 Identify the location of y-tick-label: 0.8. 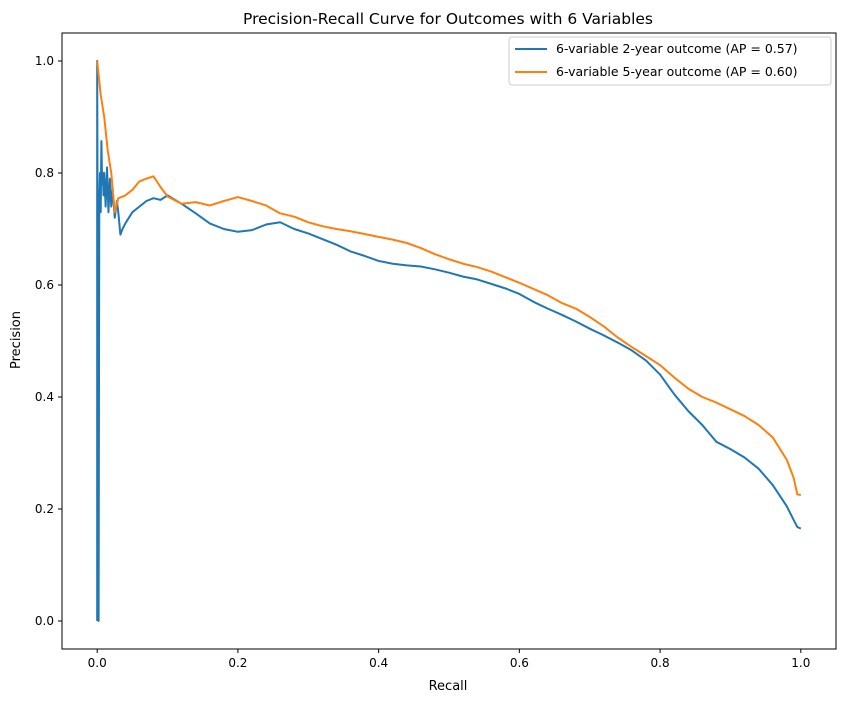
(44, 173).